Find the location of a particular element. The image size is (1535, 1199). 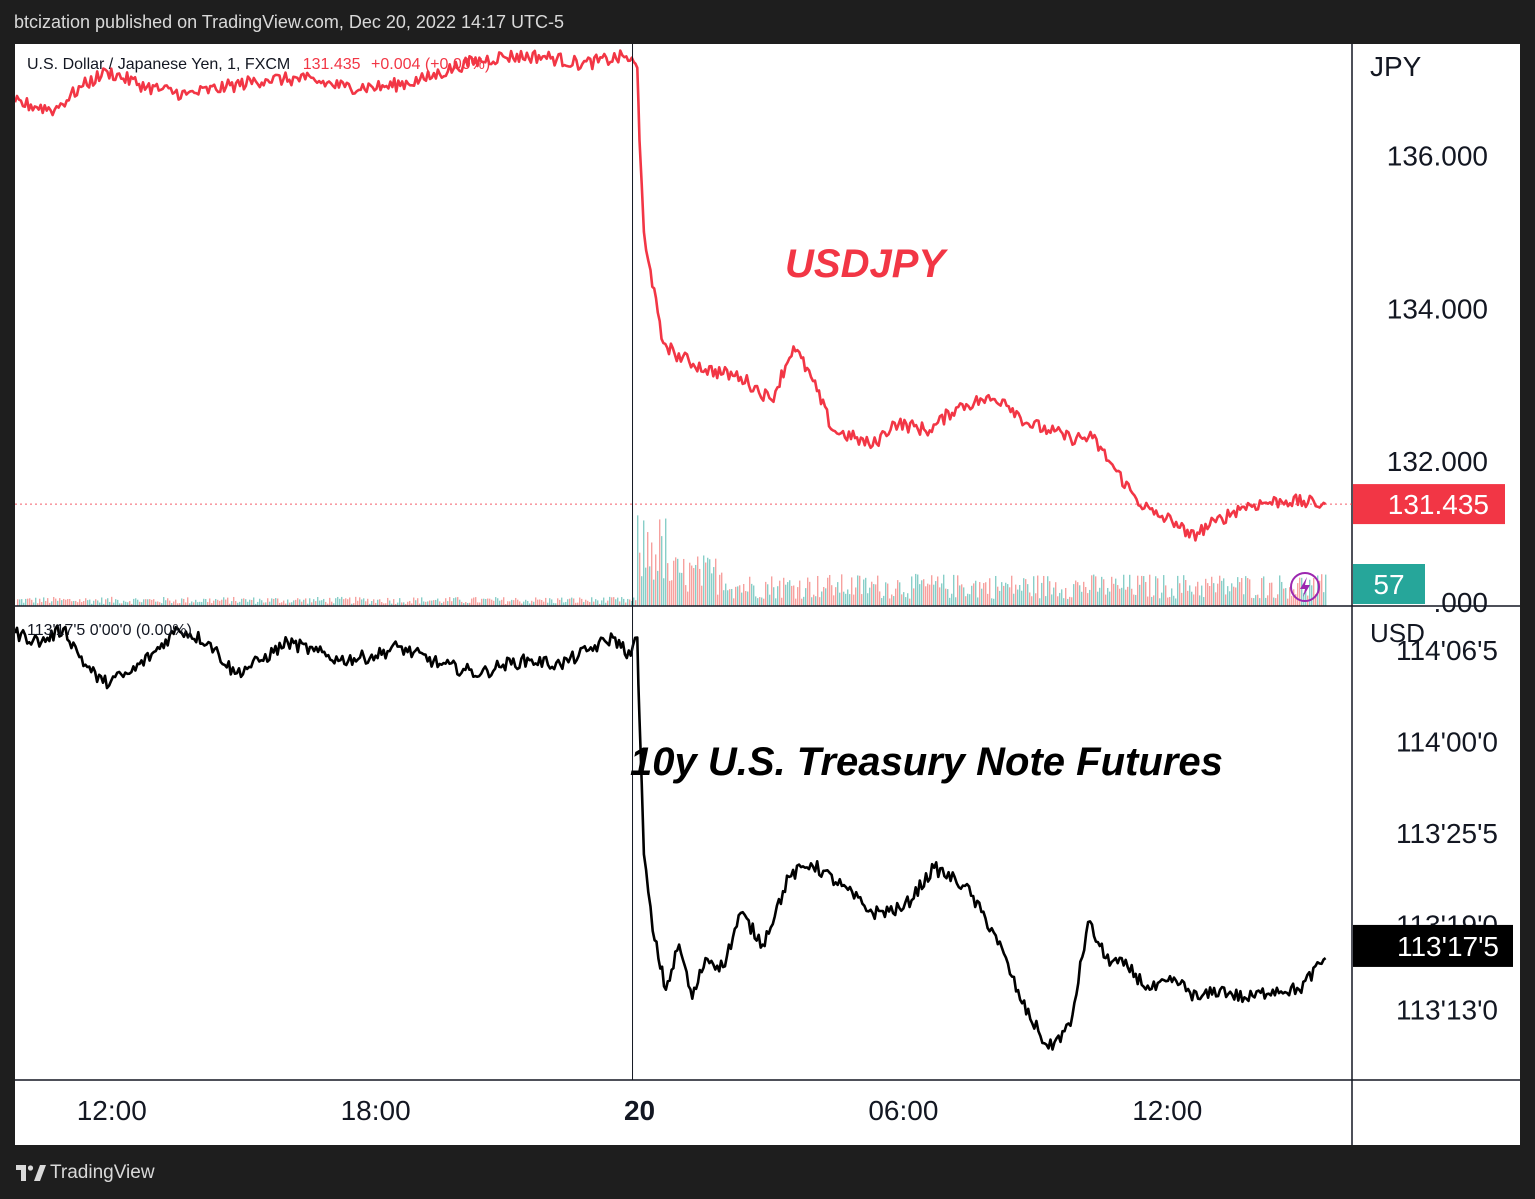

volume-tag-label: 57 is located at coordinates (1388, 584).